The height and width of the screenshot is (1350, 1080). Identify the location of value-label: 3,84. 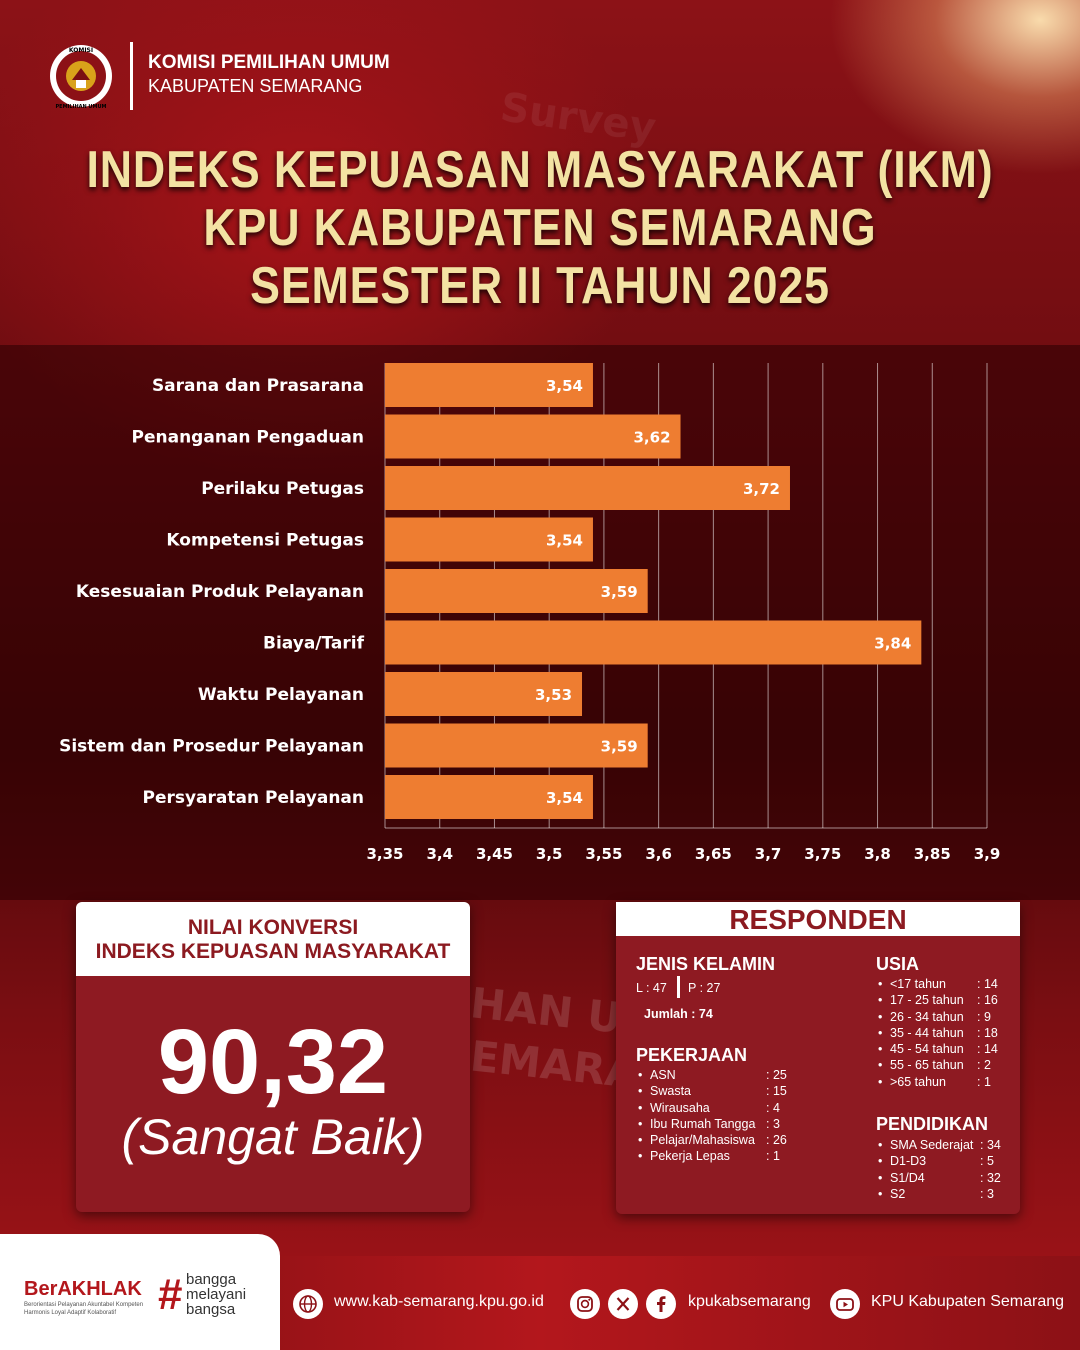
(892, 644).